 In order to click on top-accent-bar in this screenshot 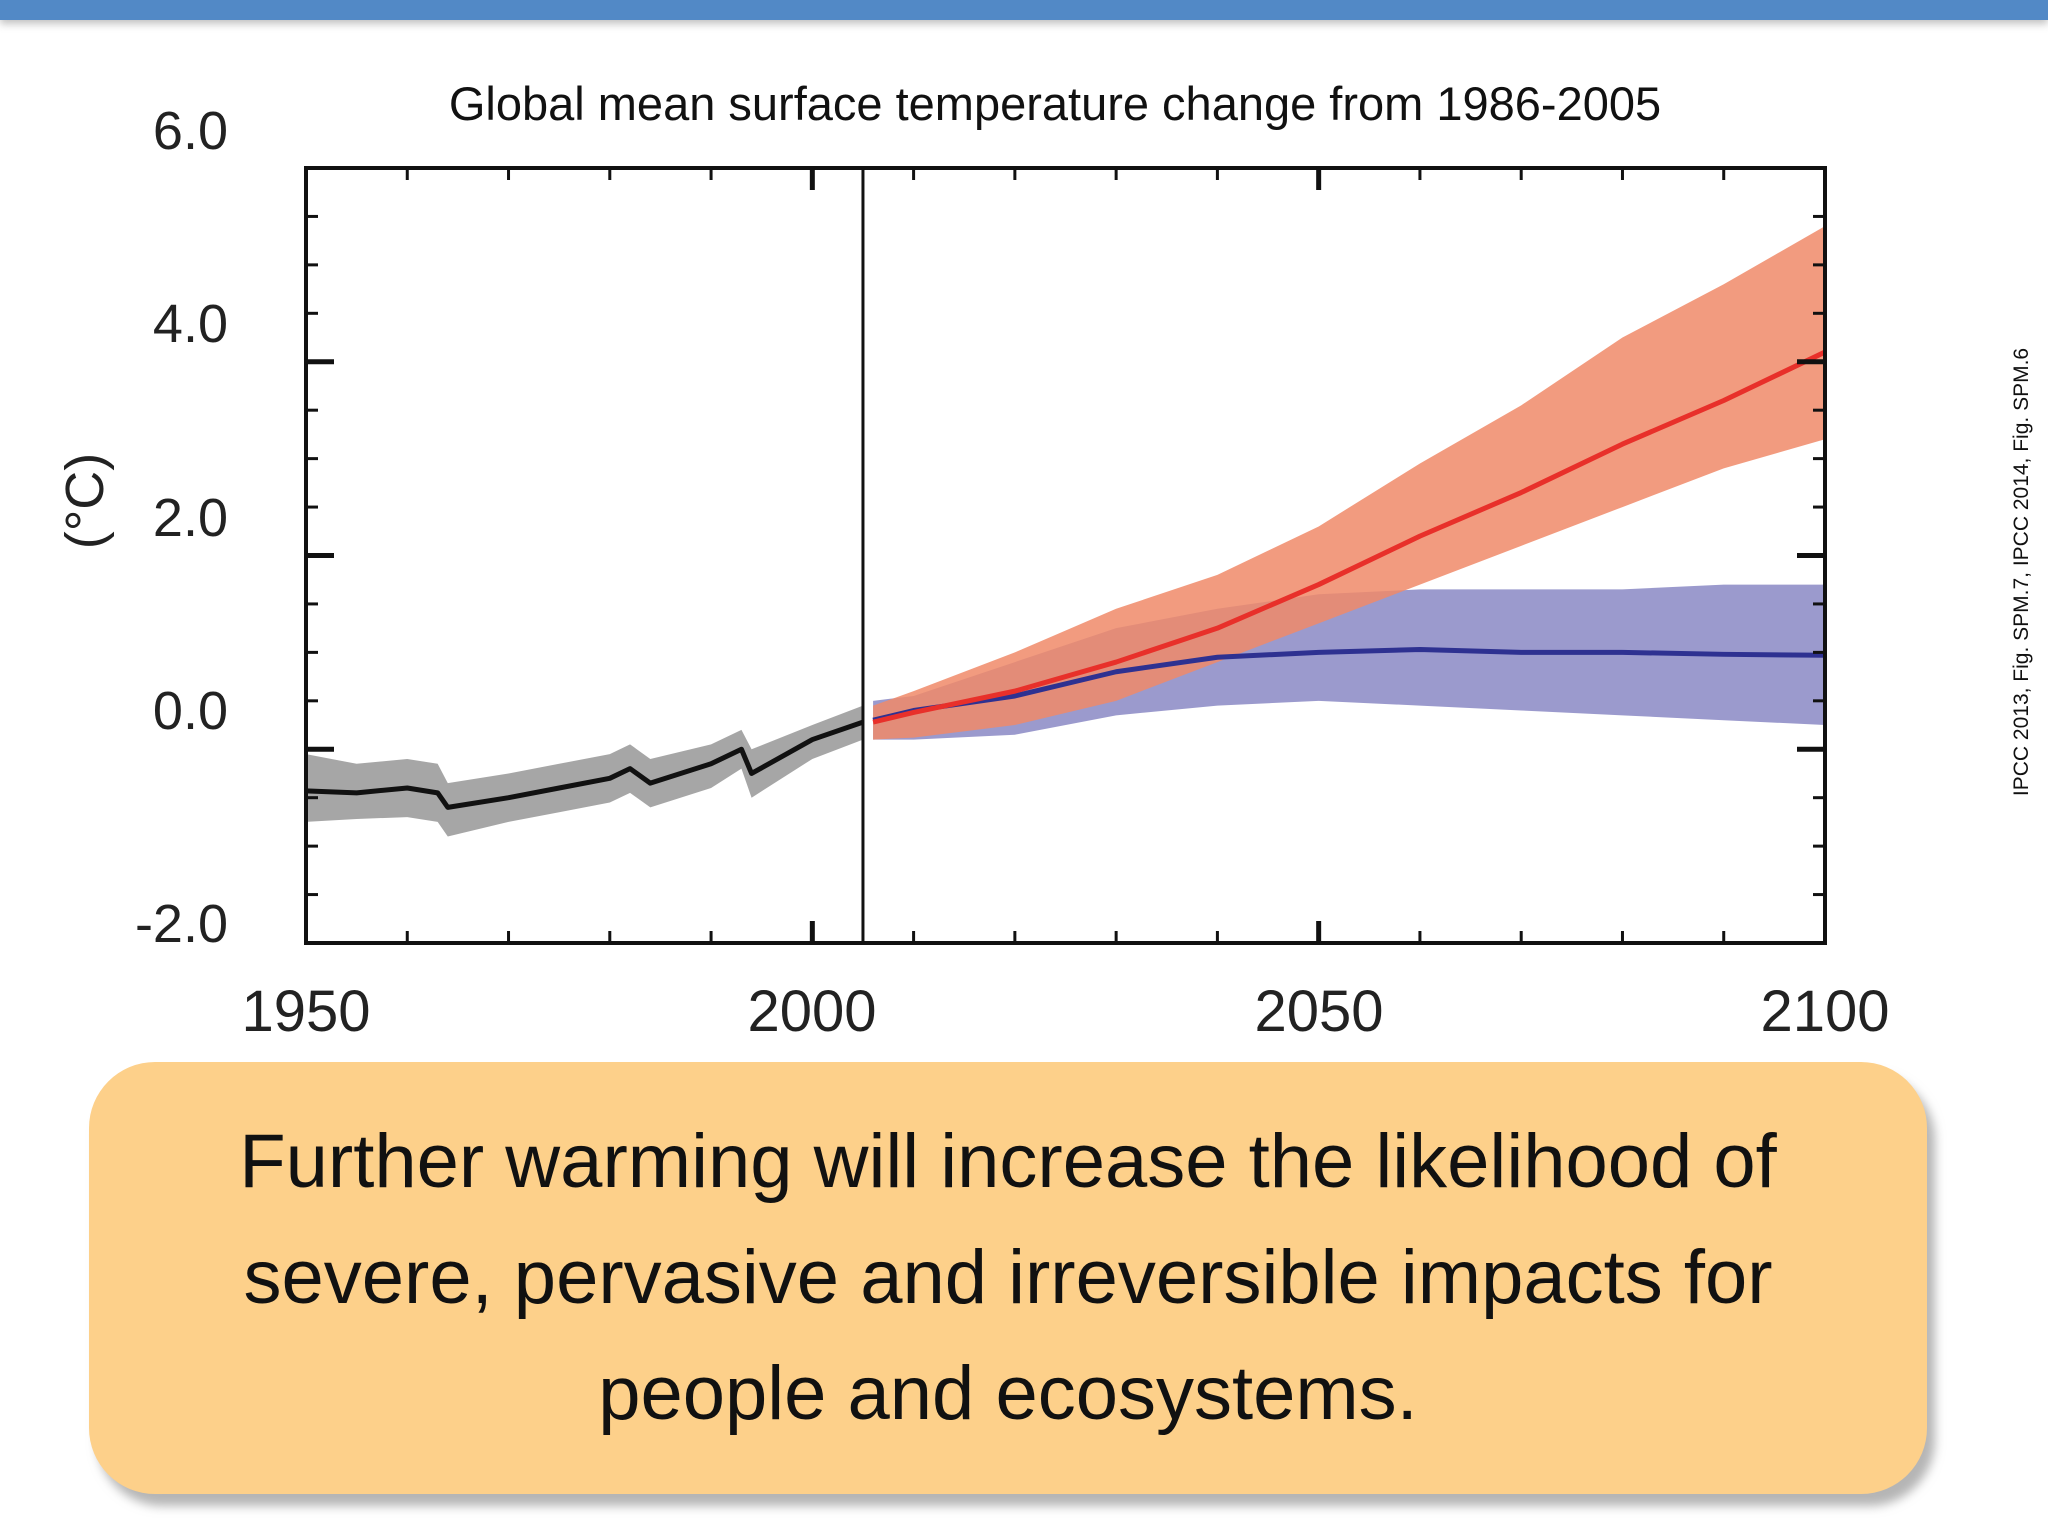, I will do `click(1024, 10)`.